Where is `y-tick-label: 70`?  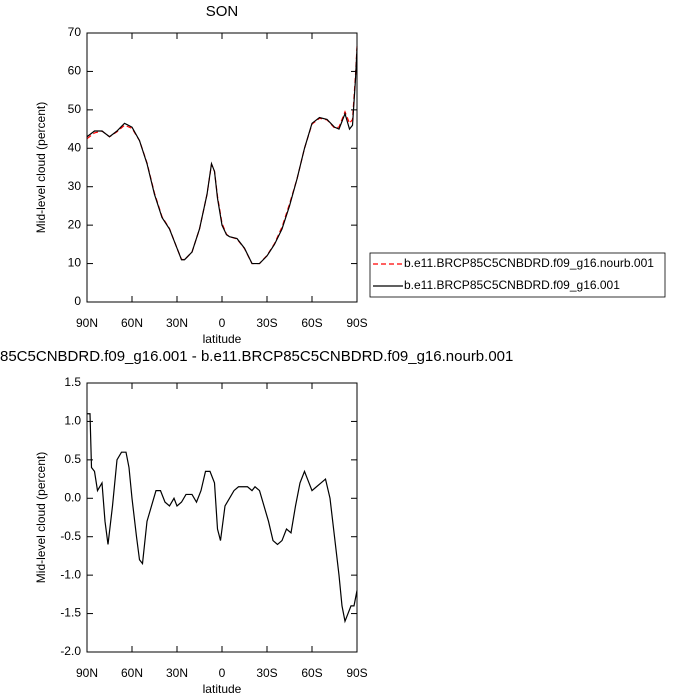
y-tick-label: 70 is located at coordinates (75, 32).